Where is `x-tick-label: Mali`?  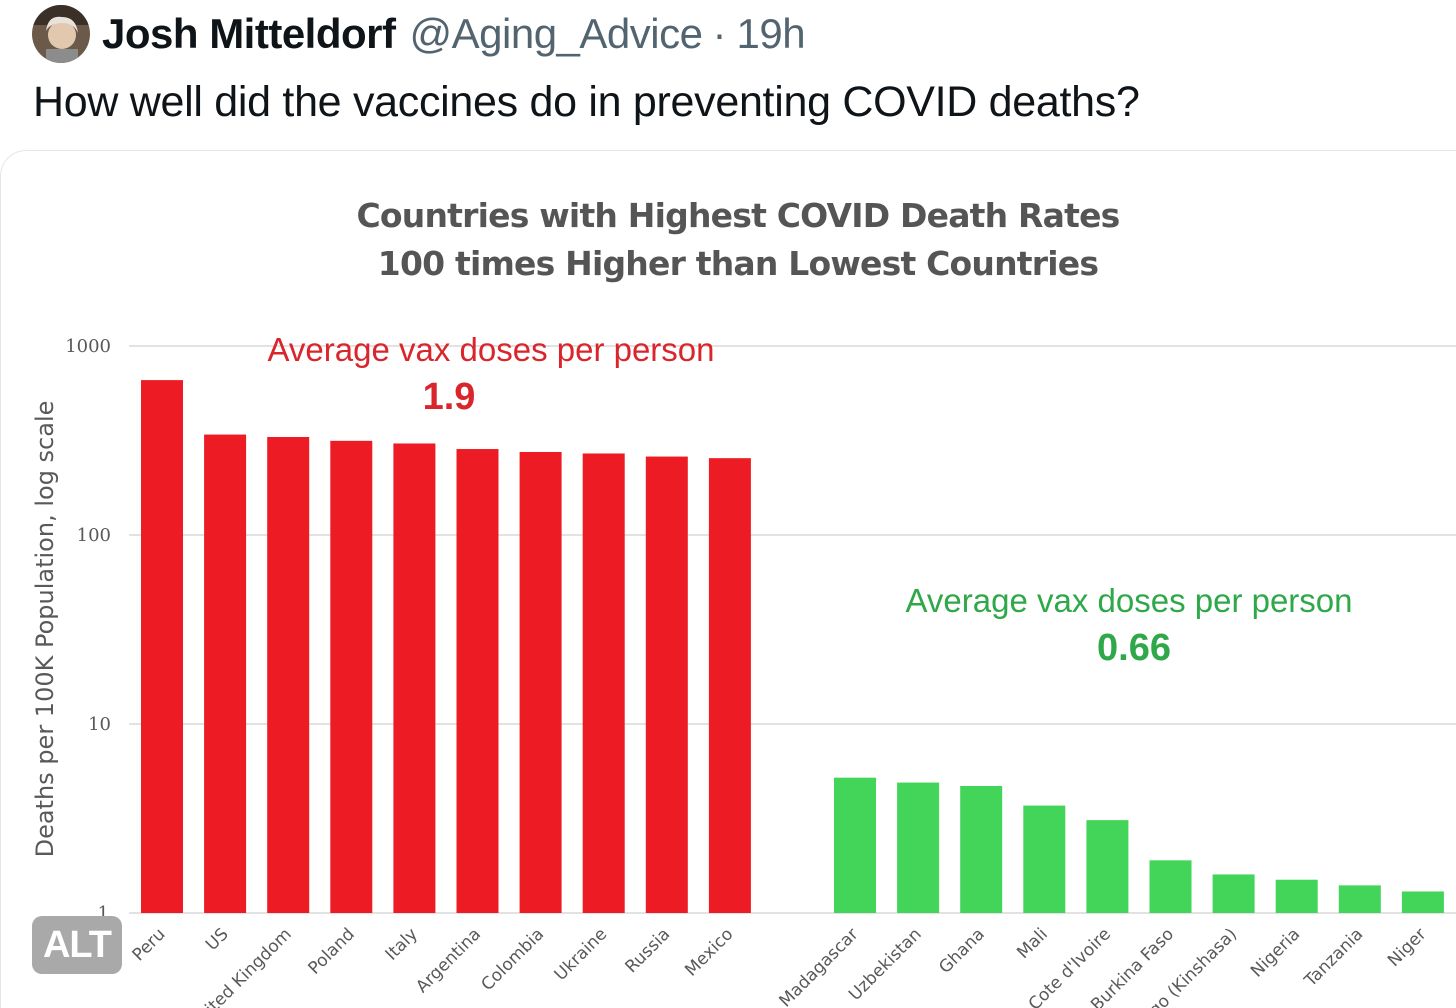 x-tick-label: Mali is located at coordinates (1032, 943).